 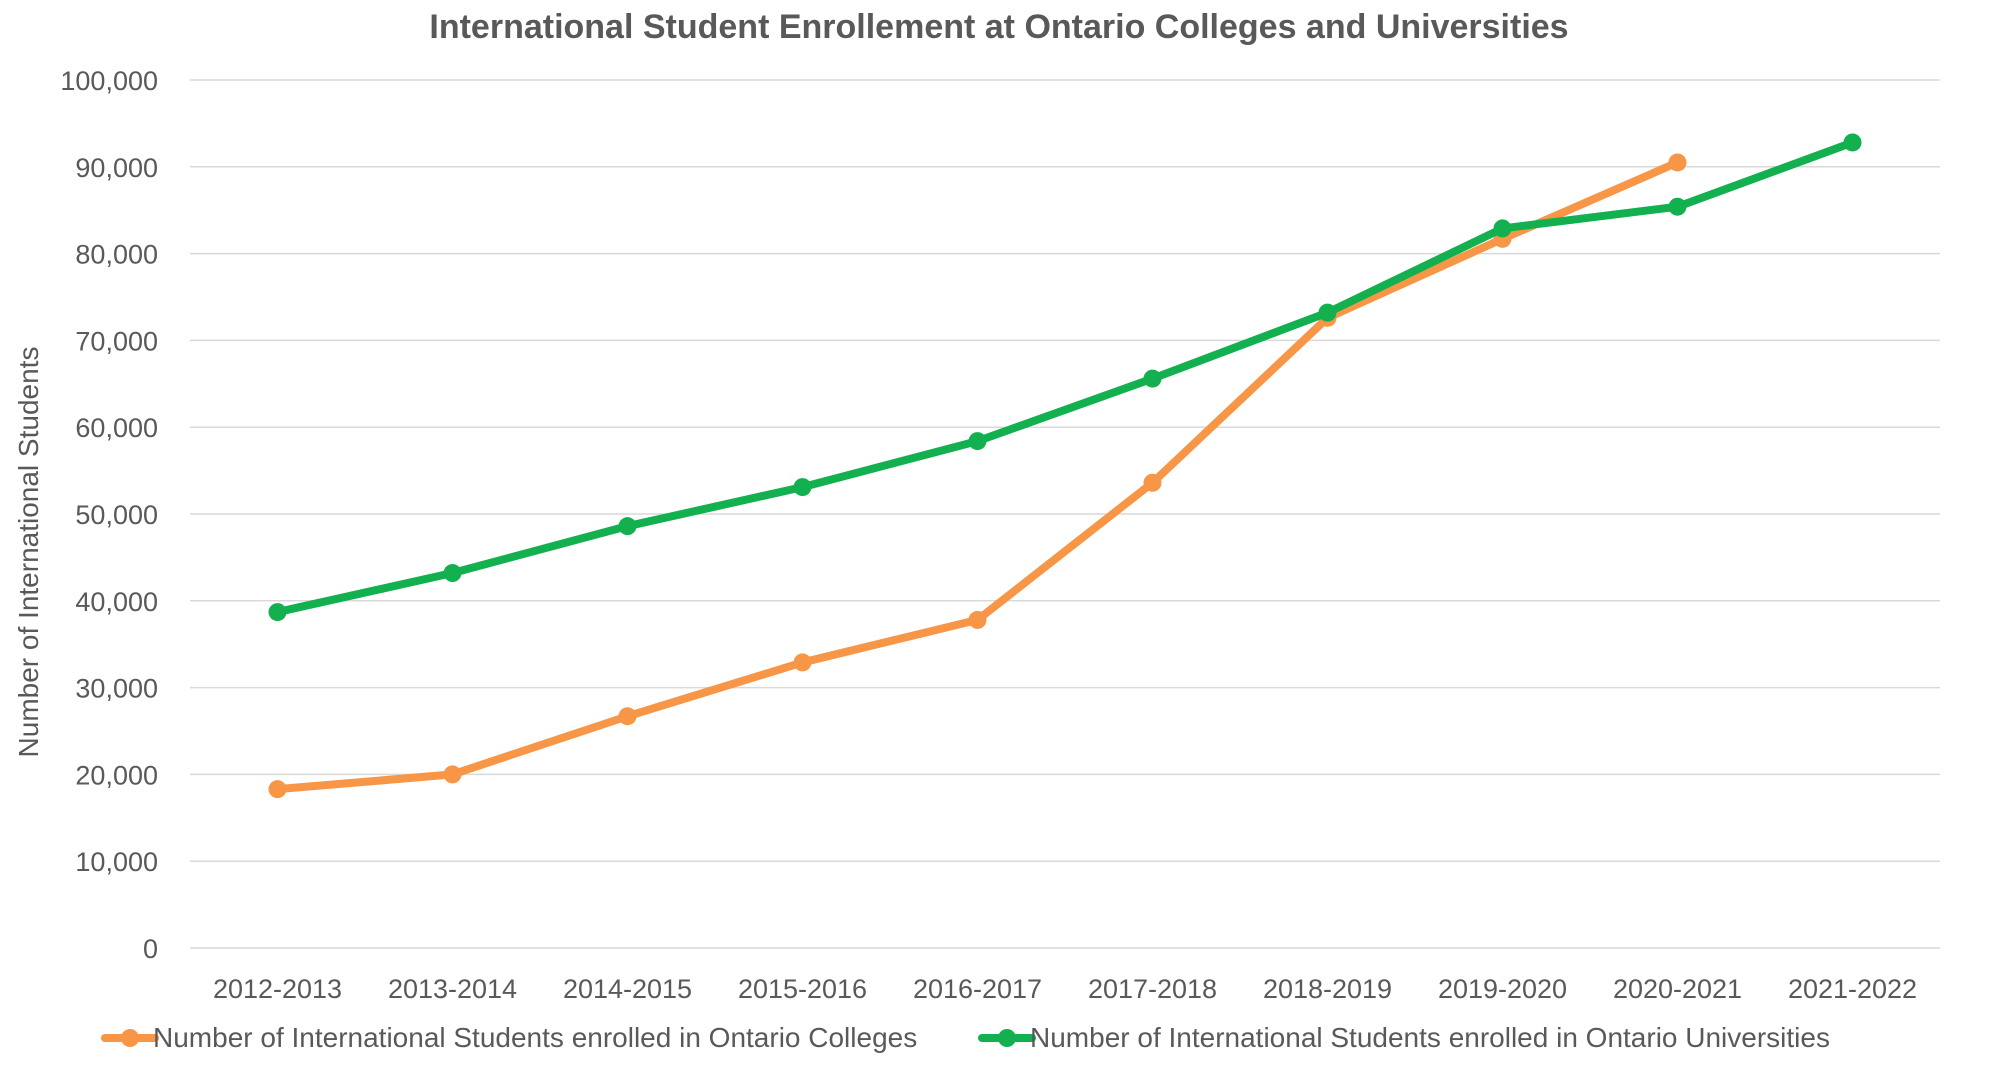 I want to click on x-tick-label: 2015-2016, so click(x=802, y=989).